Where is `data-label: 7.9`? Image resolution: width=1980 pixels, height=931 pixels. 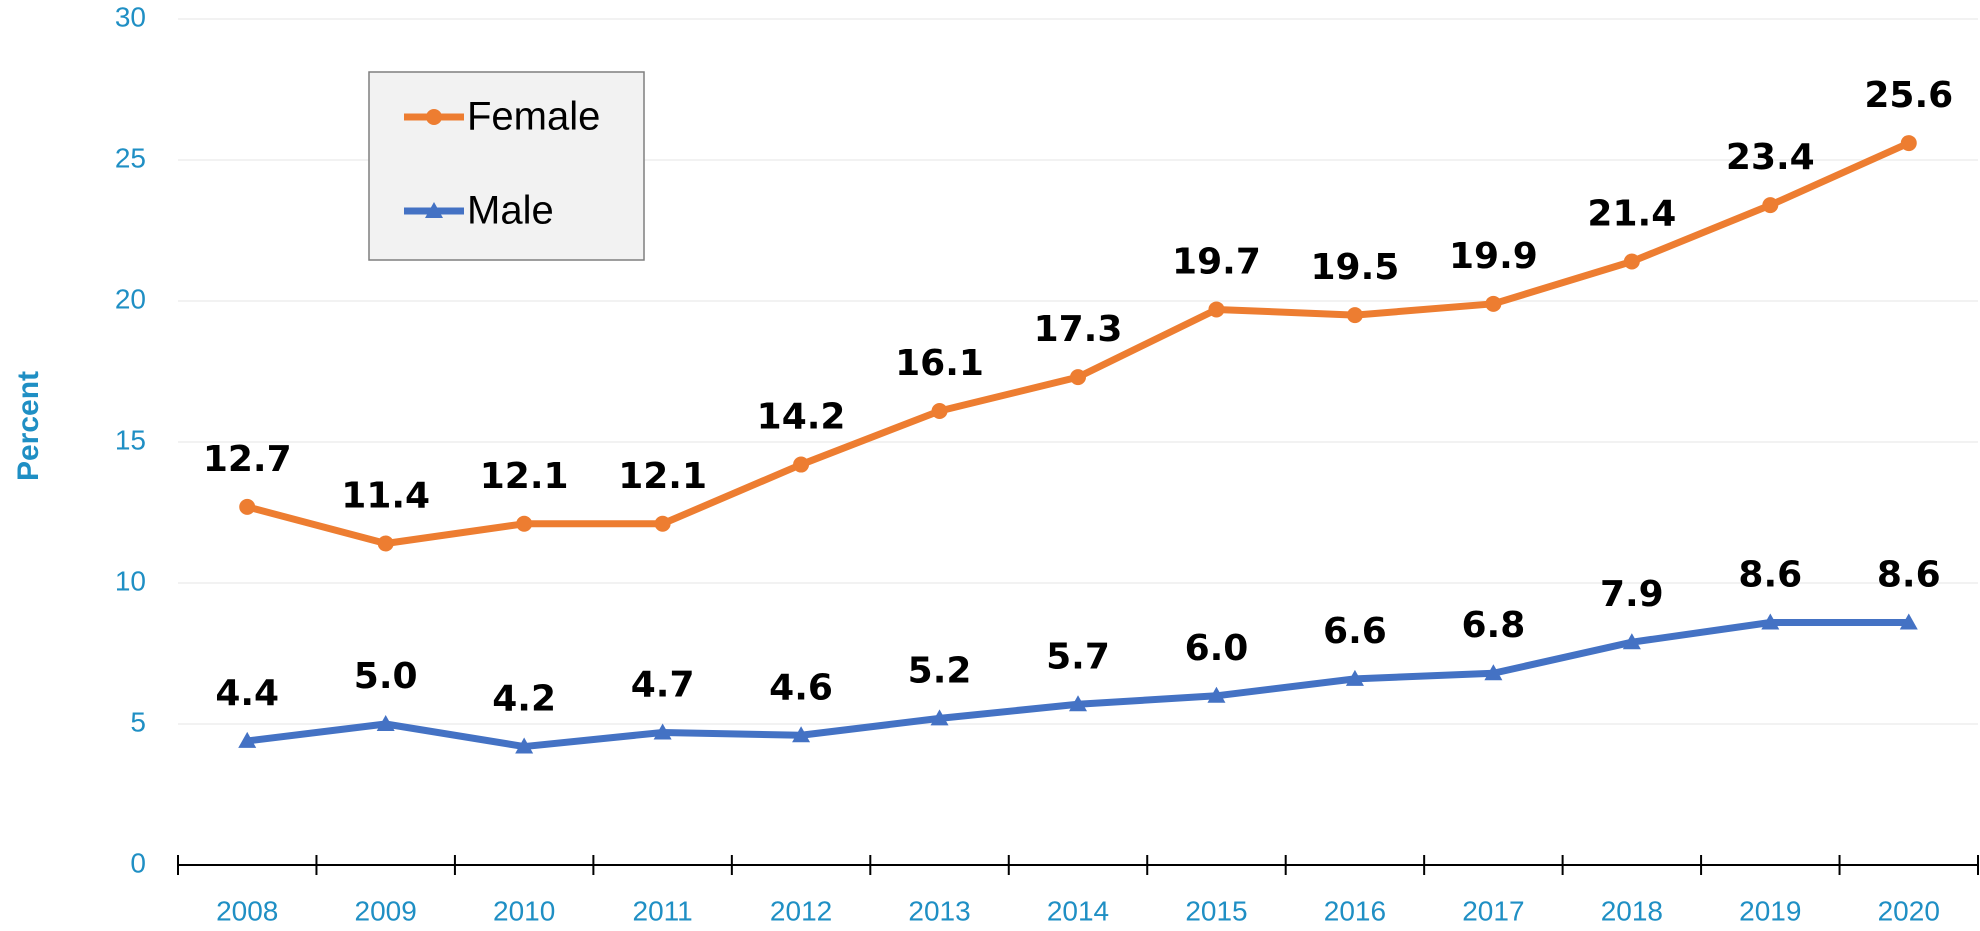
data-label: 7.9 is located at coordinates (1632, 594).